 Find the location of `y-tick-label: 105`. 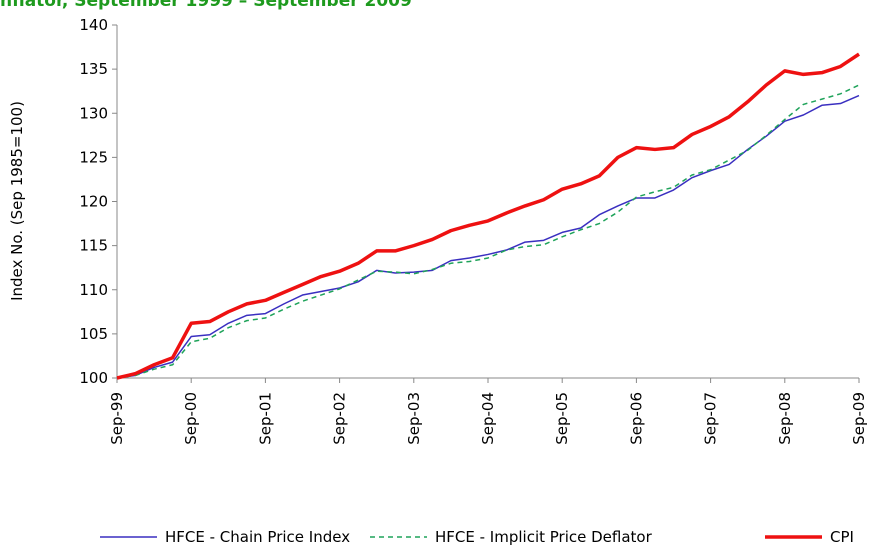

y-tick-label: 105 is located at coordinates (93, 334).